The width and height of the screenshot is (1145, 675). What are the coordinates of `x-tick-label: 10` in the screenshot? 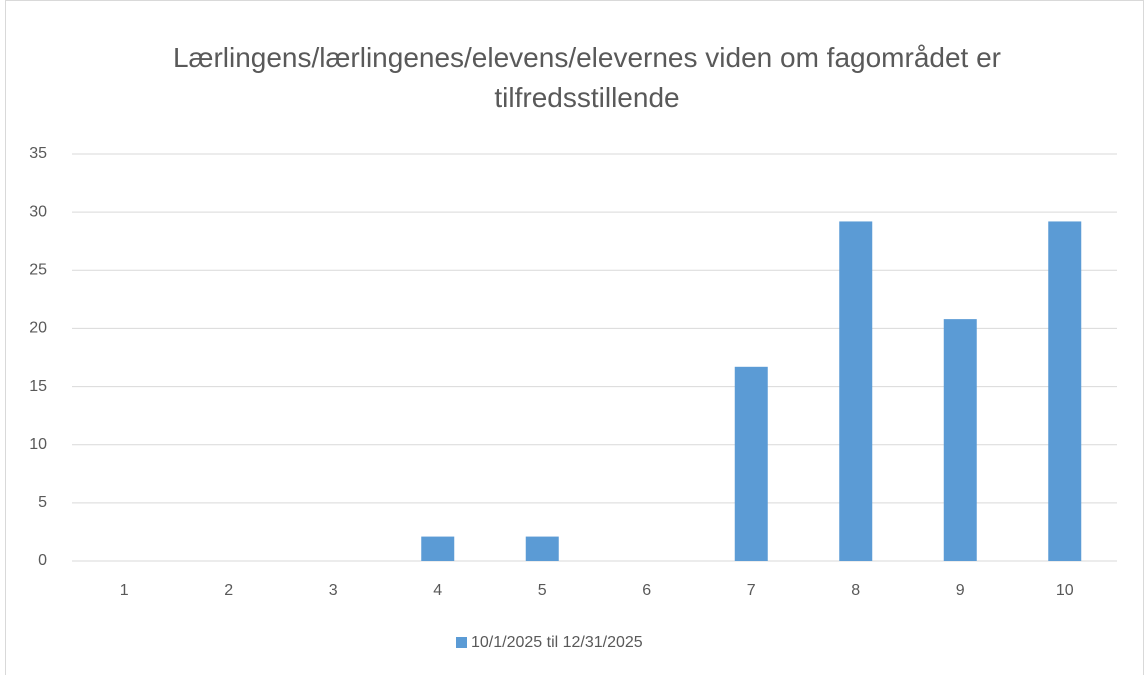 It's located at (1065, 590).